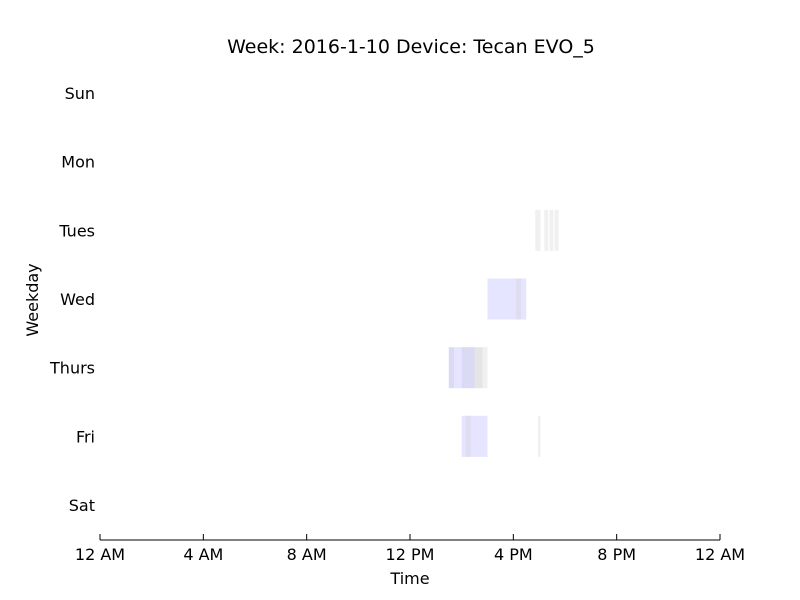  I want to click on x-tick-label: 4 AM, so click(203, 554).